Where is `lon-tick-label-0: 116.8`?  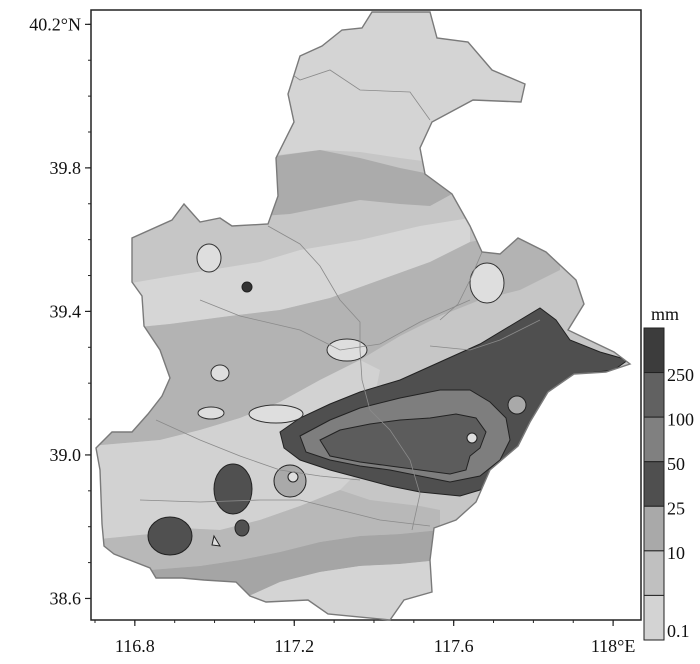
lon-tick-label-0: 116.8 is located at coordinates (135, 646).